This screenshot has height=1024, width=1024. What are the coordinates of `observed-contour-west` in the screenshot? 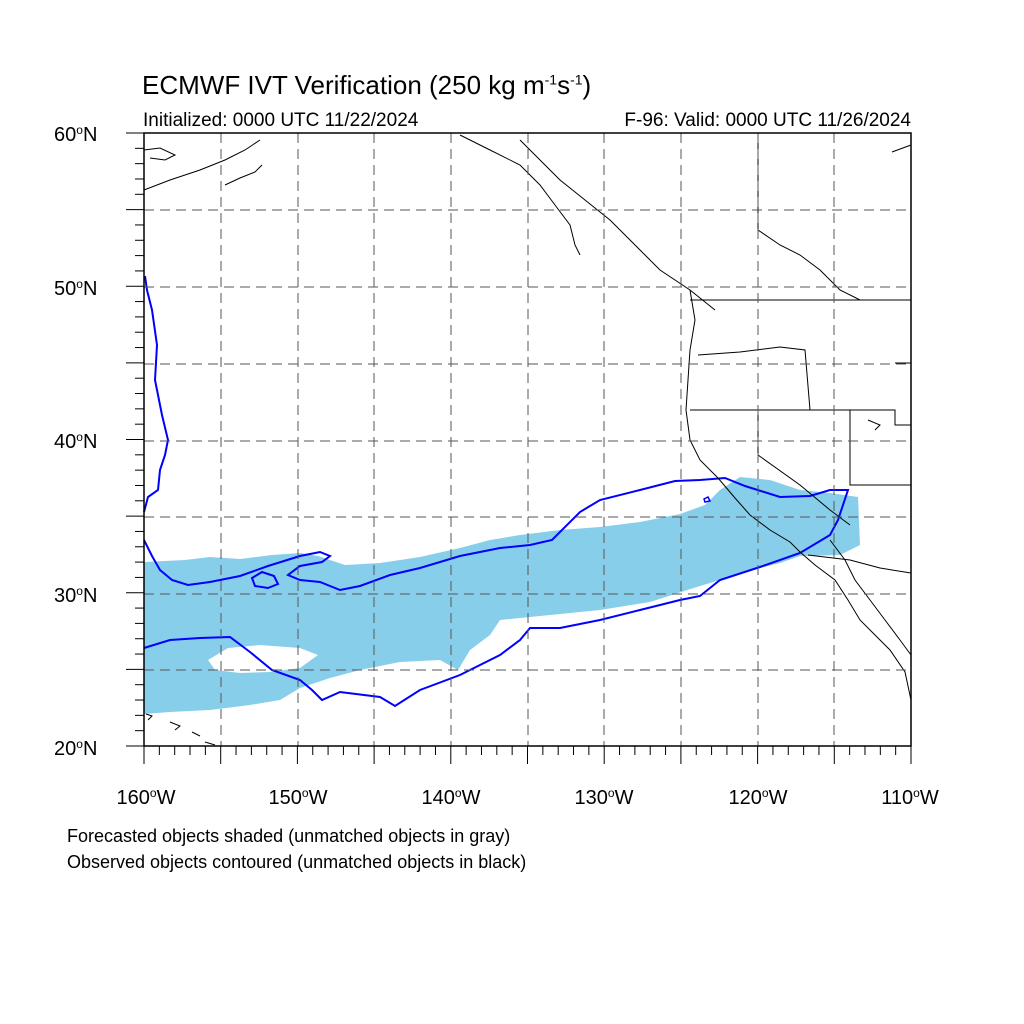 It's located at (156, 394).